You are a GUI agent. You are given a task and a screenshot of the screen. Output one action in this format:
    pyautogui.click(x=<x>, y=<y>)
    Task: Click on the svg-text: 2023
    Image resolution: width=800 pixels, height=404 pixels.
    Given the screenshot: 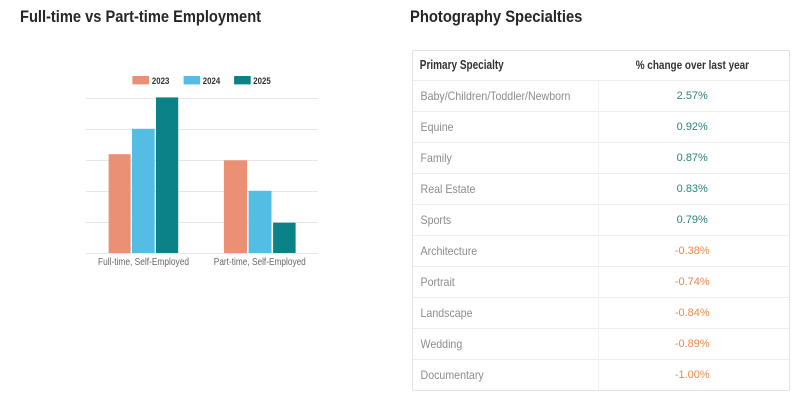 What is the action you would take?
    pyautogui.click(x=160, y=81)
    